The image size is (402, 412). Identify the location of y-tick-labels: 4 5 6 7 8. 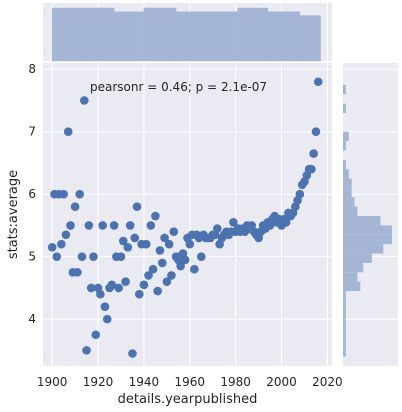
(32, 194).